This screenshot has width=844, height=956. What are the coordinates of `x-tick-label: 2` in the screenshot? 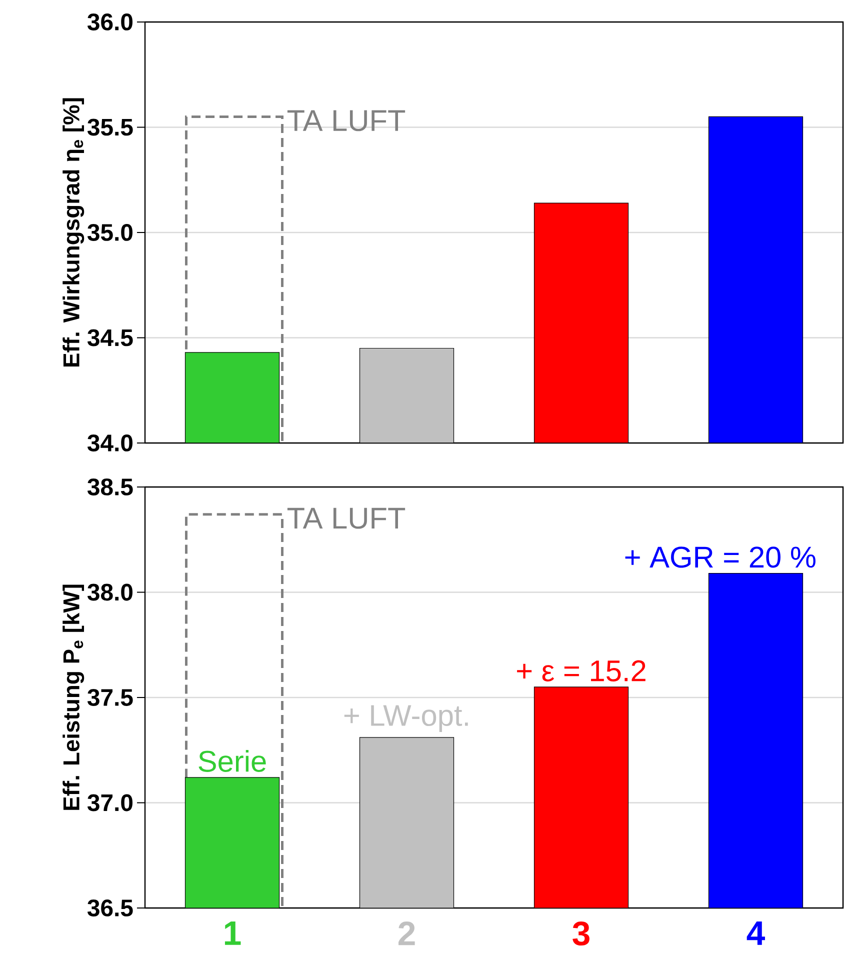 It's located at (406, 934).